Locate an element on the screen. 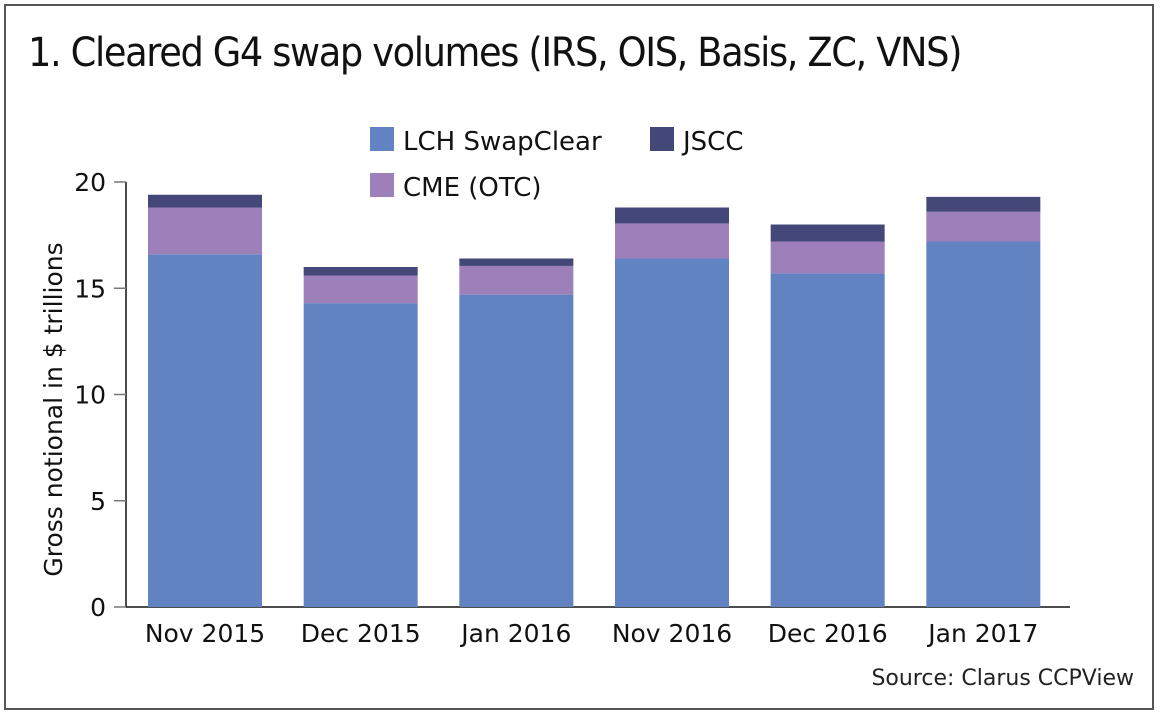  x-tick-label: Nov 2016 is located at coordinates (672, 633).